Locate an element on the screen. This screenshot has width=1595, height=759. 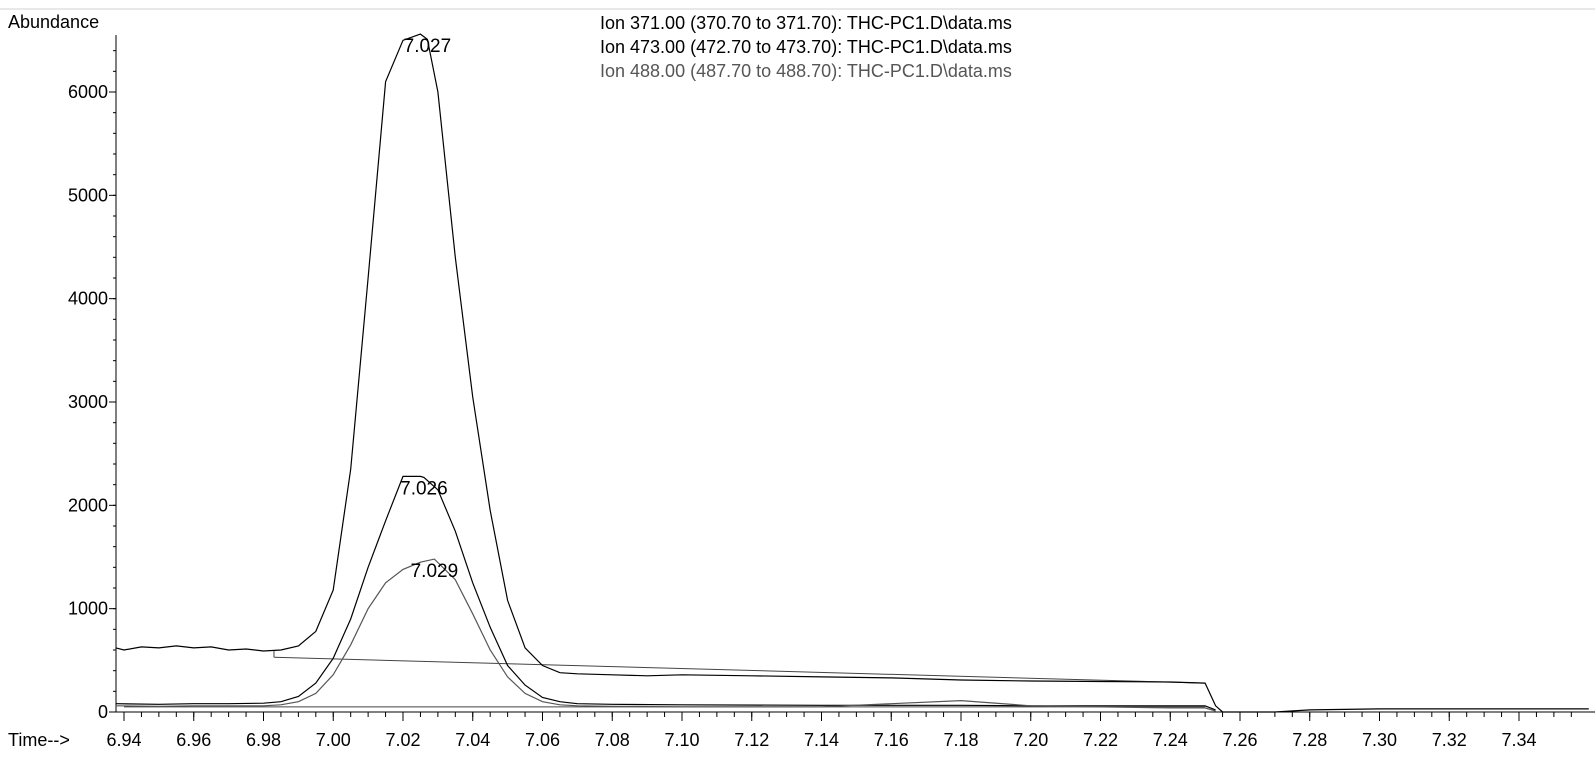
x-tick-label: 7.10 is located at coordinates (681, 740).